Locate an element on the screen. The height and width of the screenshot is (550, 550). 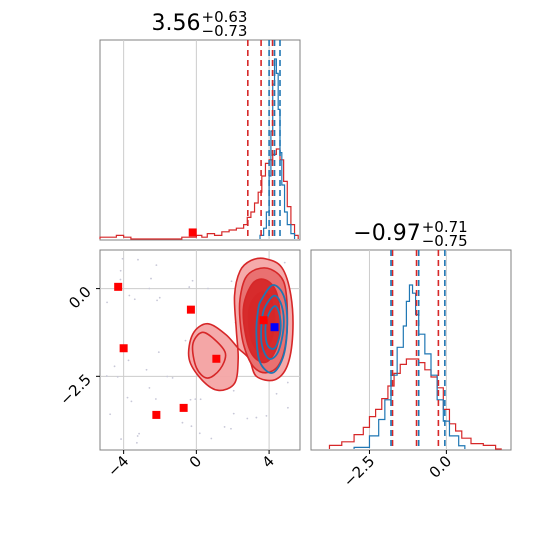
marginal-x-title-value: 3.56 is located at coordinates (176, 23).